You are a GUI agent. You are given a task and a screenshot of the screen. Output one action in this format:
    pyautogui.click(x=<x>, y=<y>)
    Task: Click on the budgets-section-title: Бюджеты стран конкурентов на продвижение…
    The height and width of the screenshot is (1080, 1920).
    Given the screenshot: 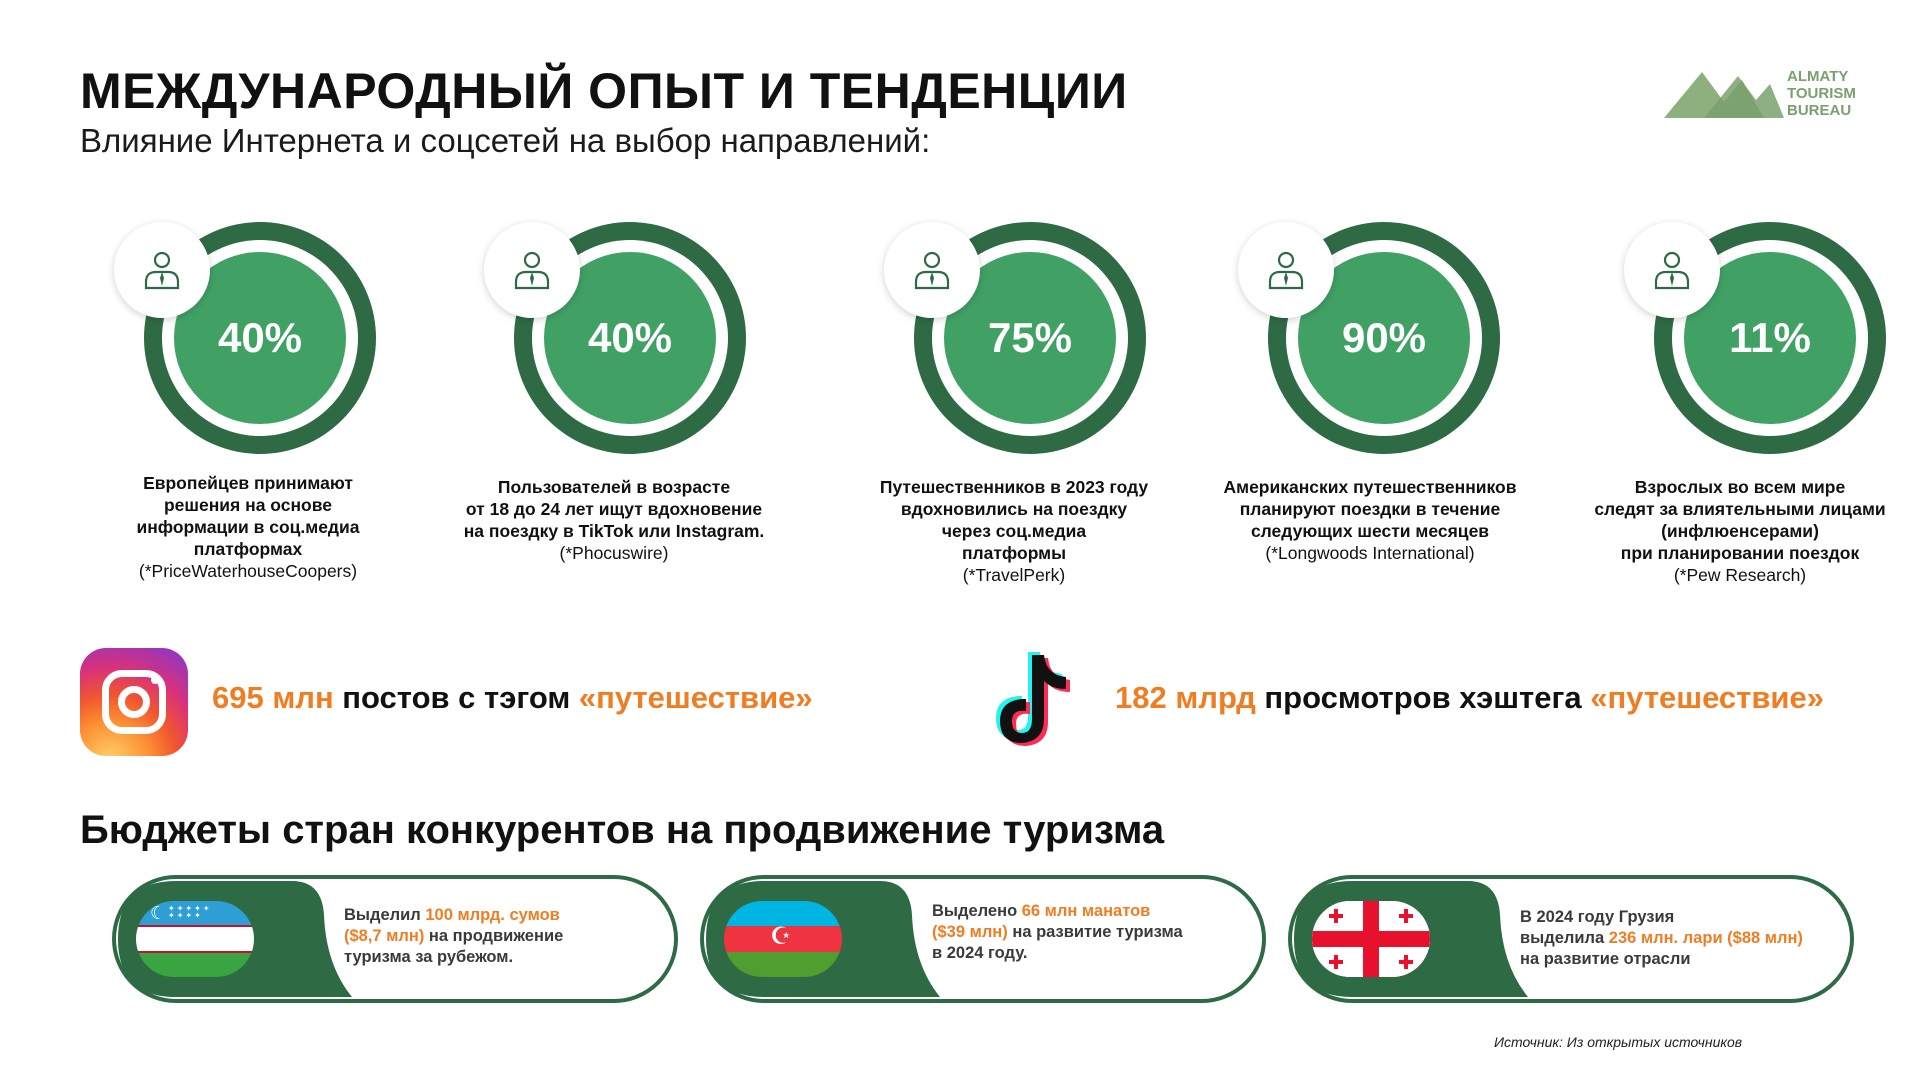 What is the action you would take?
    pyautogui.click(x=622, y=830)
    